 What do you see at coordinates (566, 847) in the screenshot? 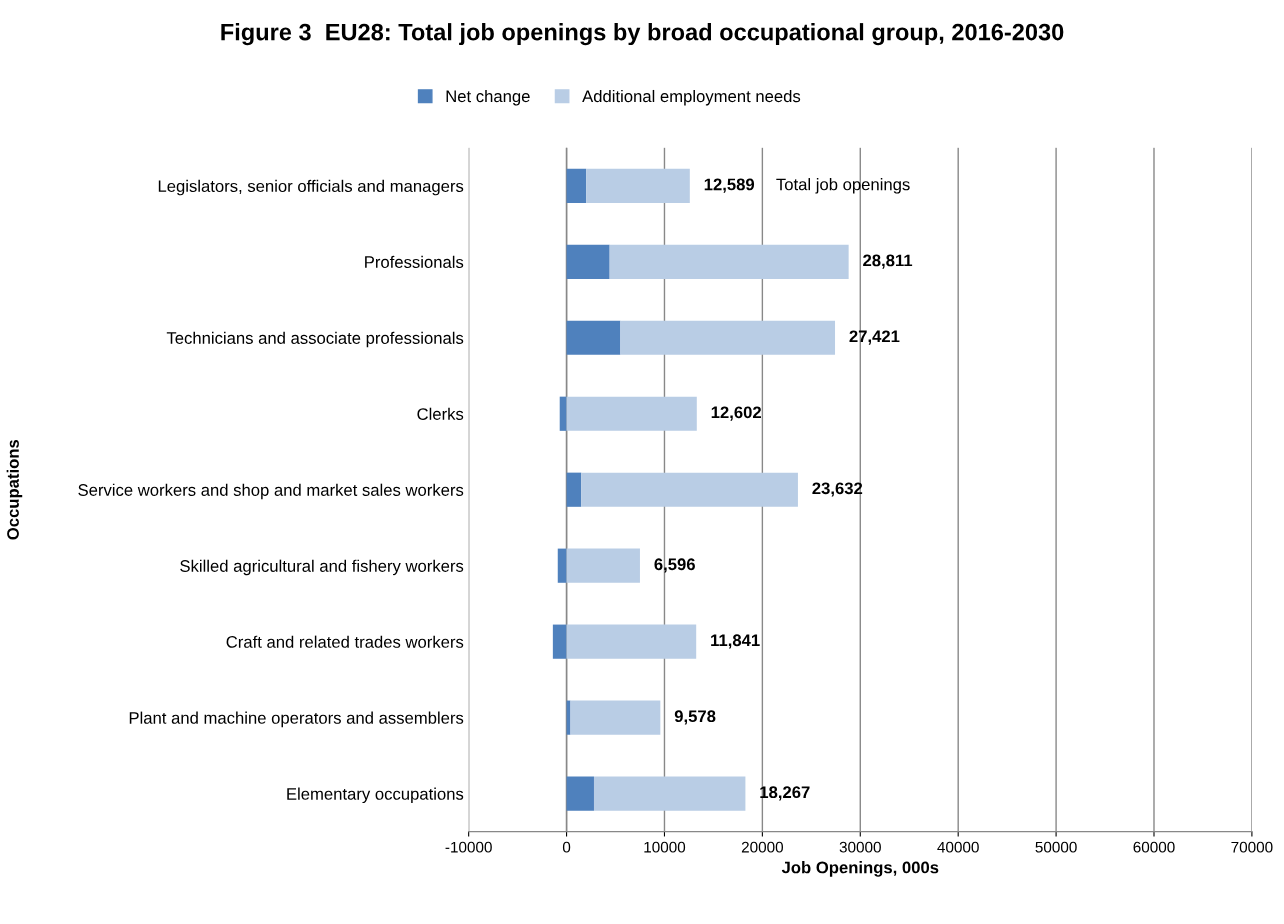
I see `x-tick-label: 0` at bounding box center [566, 847].